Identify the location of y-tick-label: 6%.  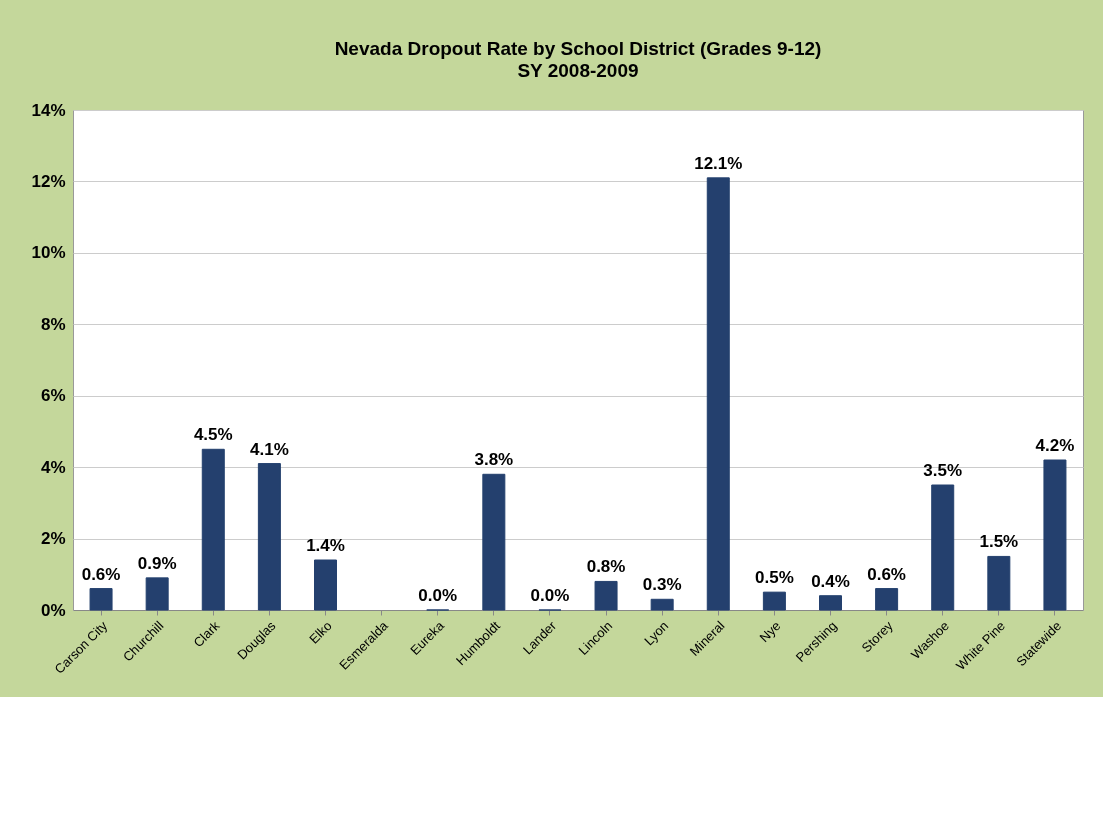
(53, 396).